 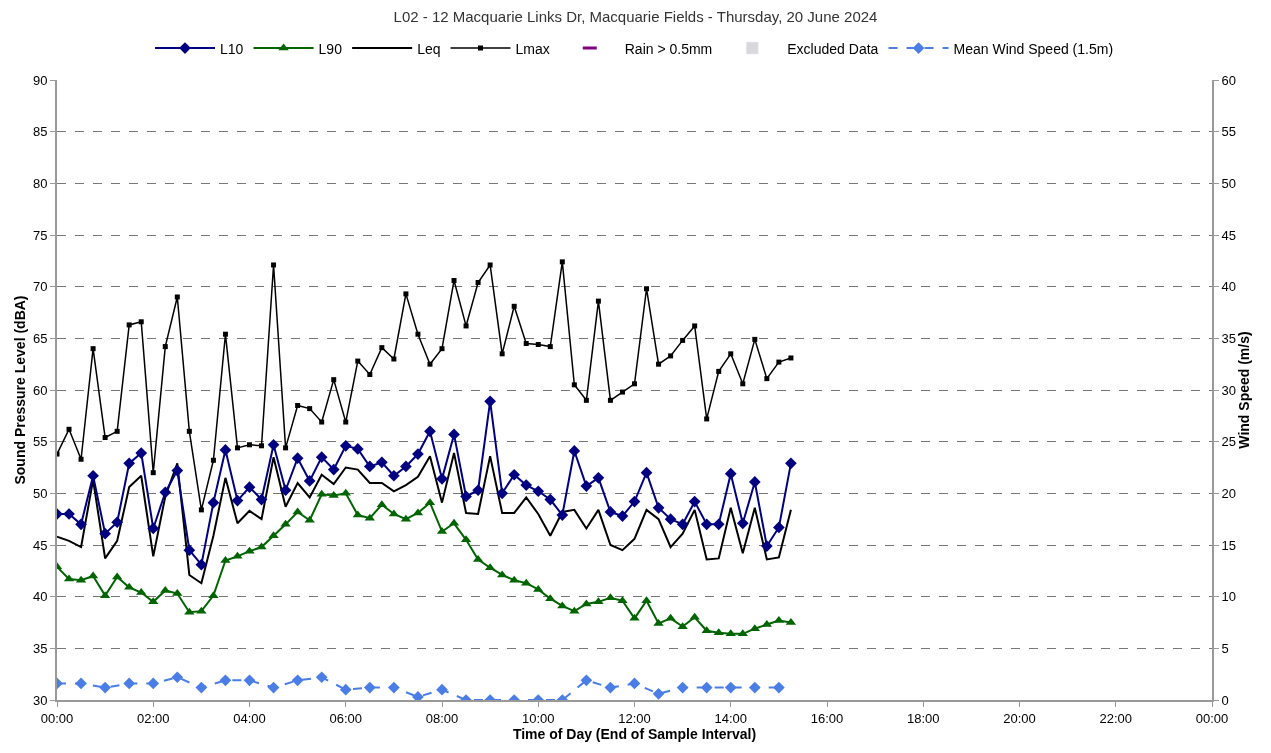 I want to click on x-tick-label: 20:00, so click(x=1019, y=718).